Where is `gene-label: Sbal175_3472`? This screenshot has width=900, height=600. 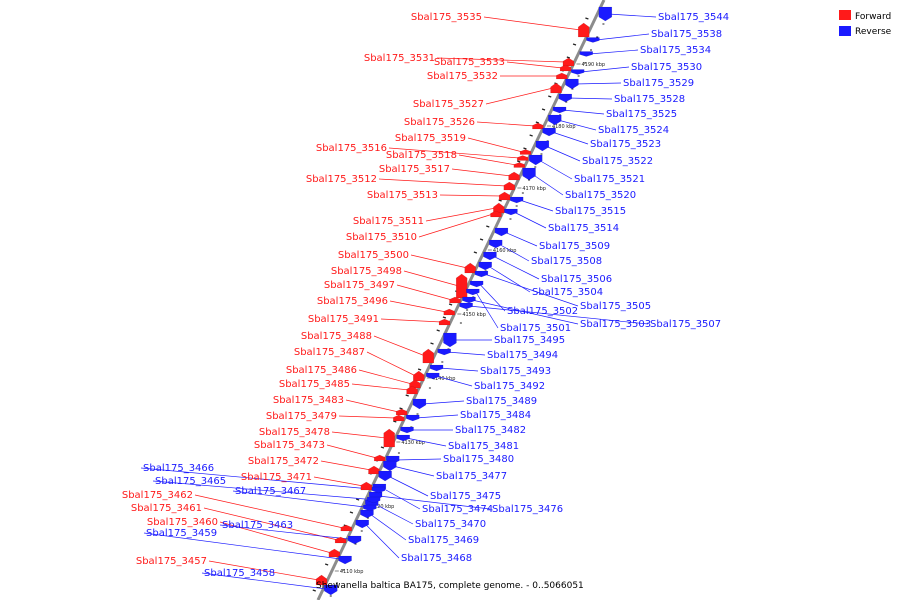 gene-label: Sbal175_3472 is located at coordinates (283, 461).